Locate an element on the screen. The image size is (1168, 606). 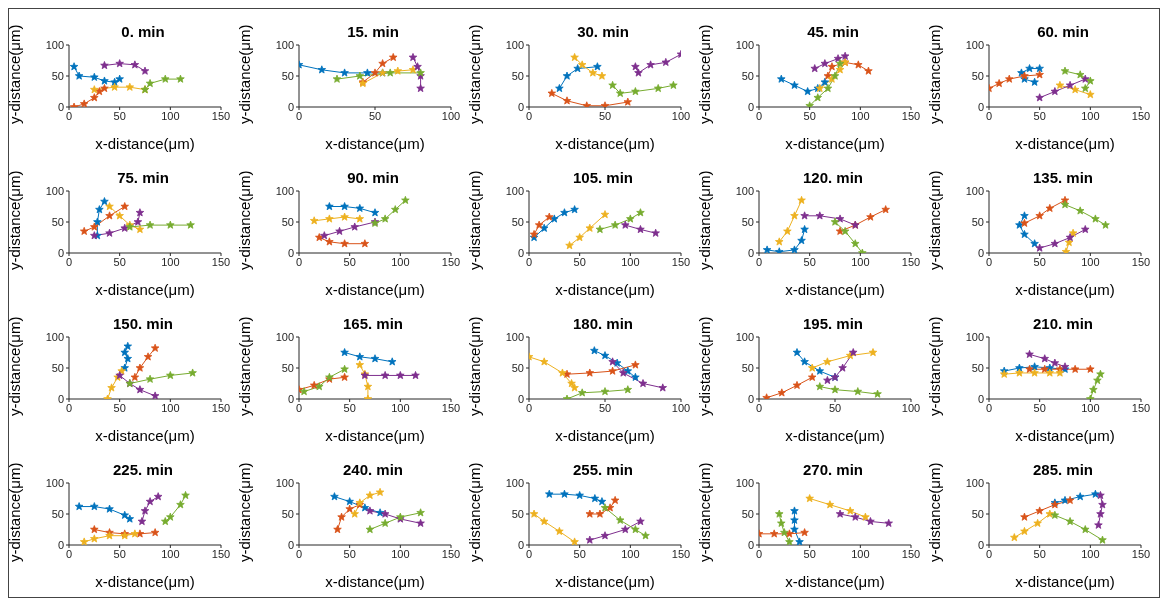
chart-title: 210. min is located at coordinates (1063, 323).